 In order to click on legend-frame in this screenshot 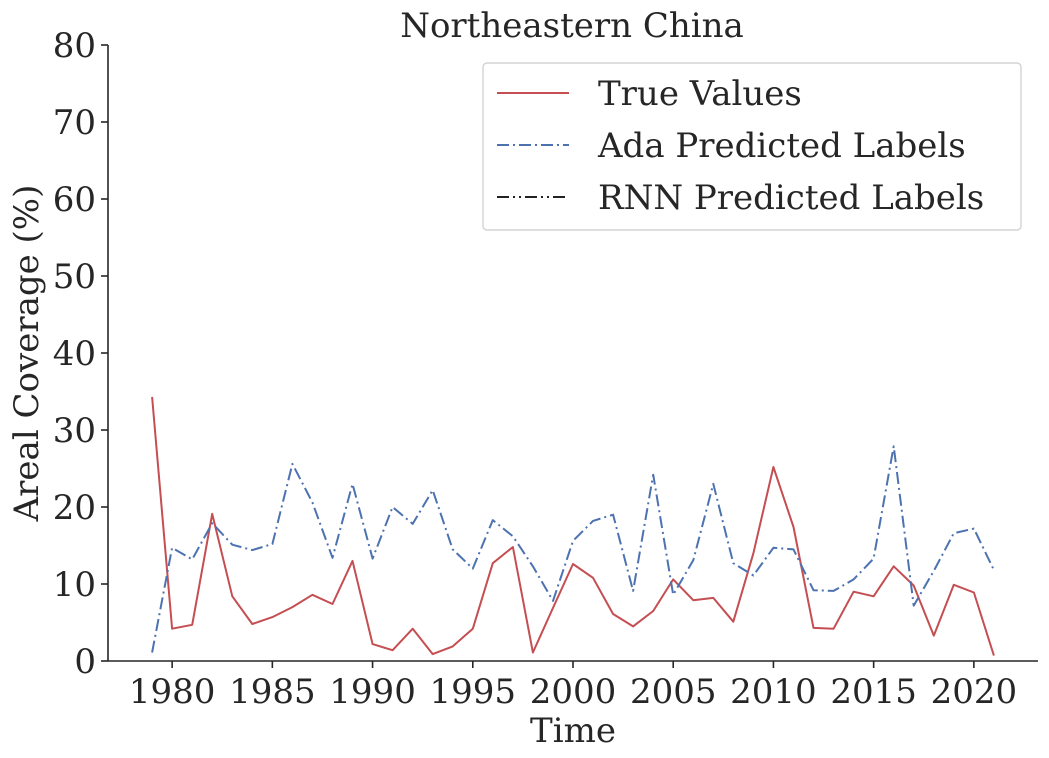, I will do `click(752, 146)`.